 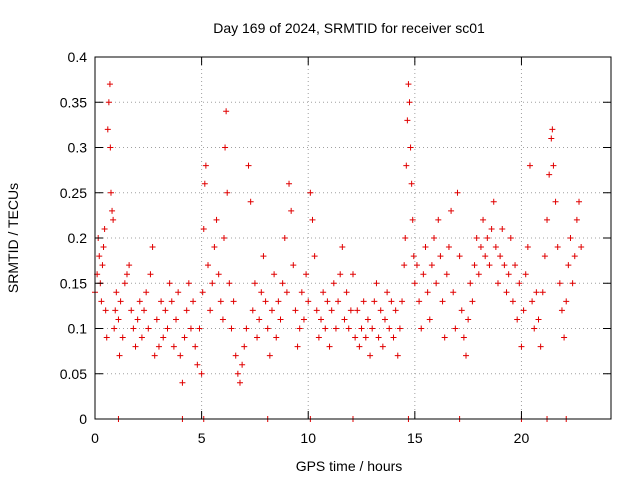 What do you see at coordinates (78, 329) in the screenshot?
I see `y-tick-label: 0.1` at bounding box center [78, 329].